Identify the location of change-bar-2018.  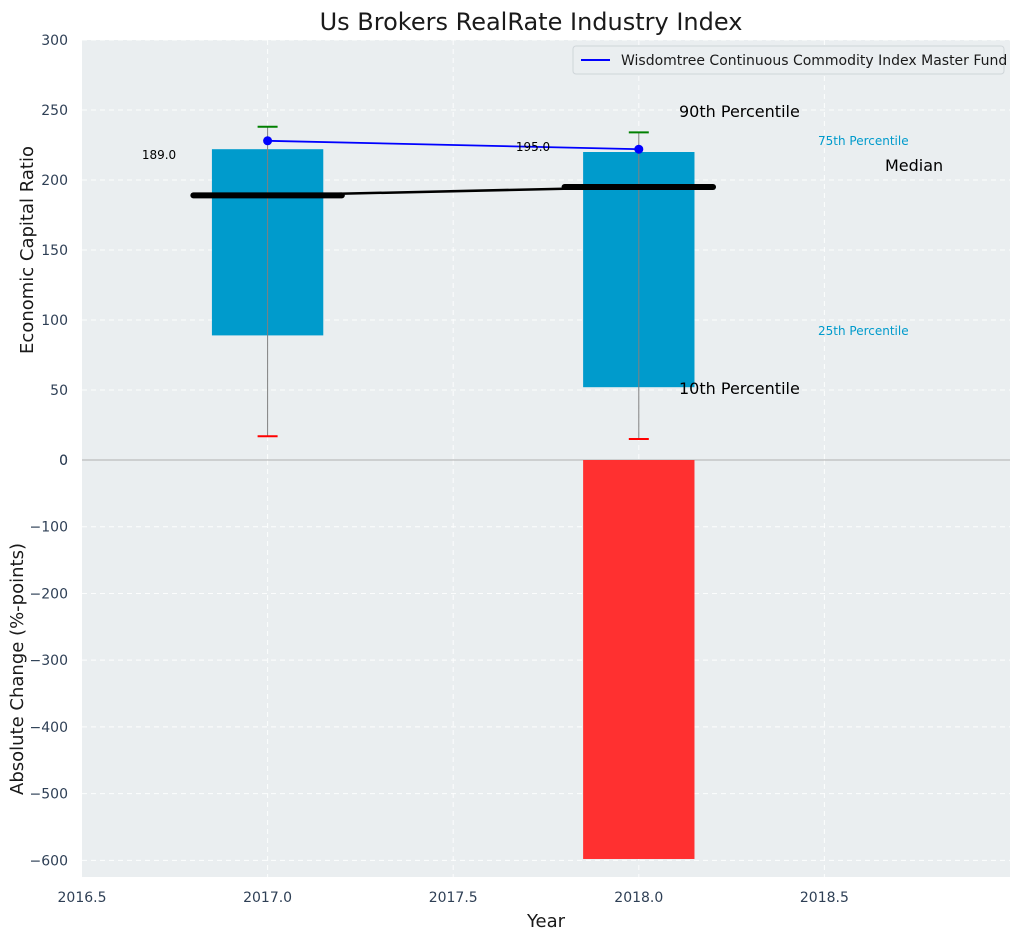
(639, 659).